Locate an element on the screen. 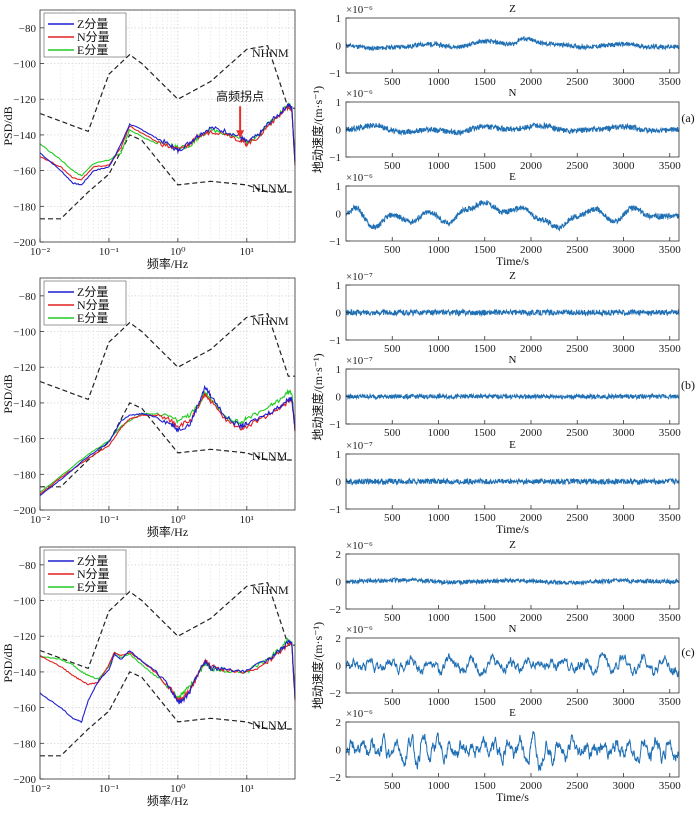 The height and width of the screenshot is (813, 700). psd-legend-label-n: N分量 is located at coordinates (93, 305).